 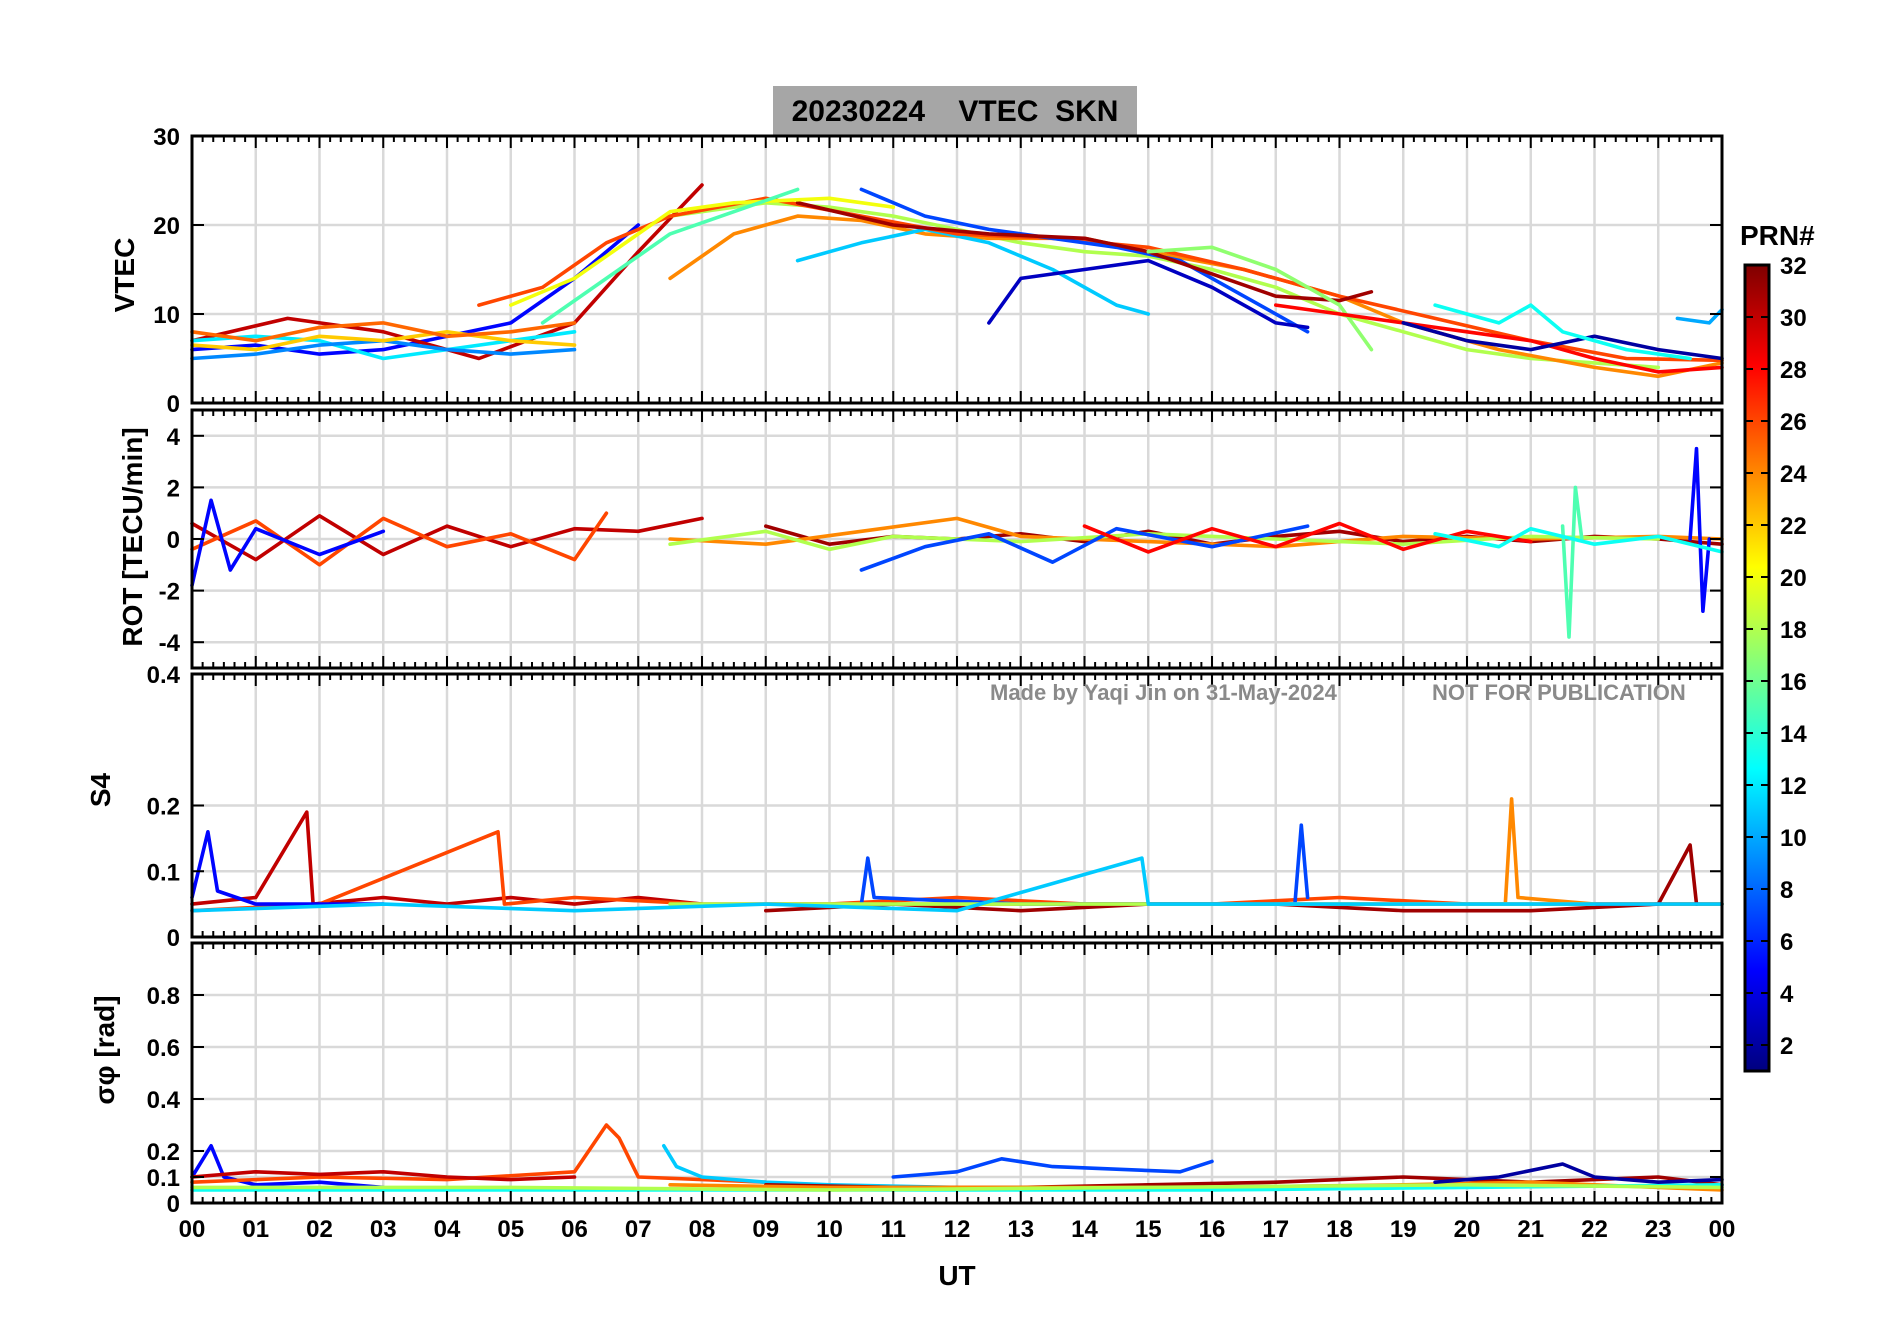 I want to click on colorbar-tick-label: 8, so click(x=1786, y=890).